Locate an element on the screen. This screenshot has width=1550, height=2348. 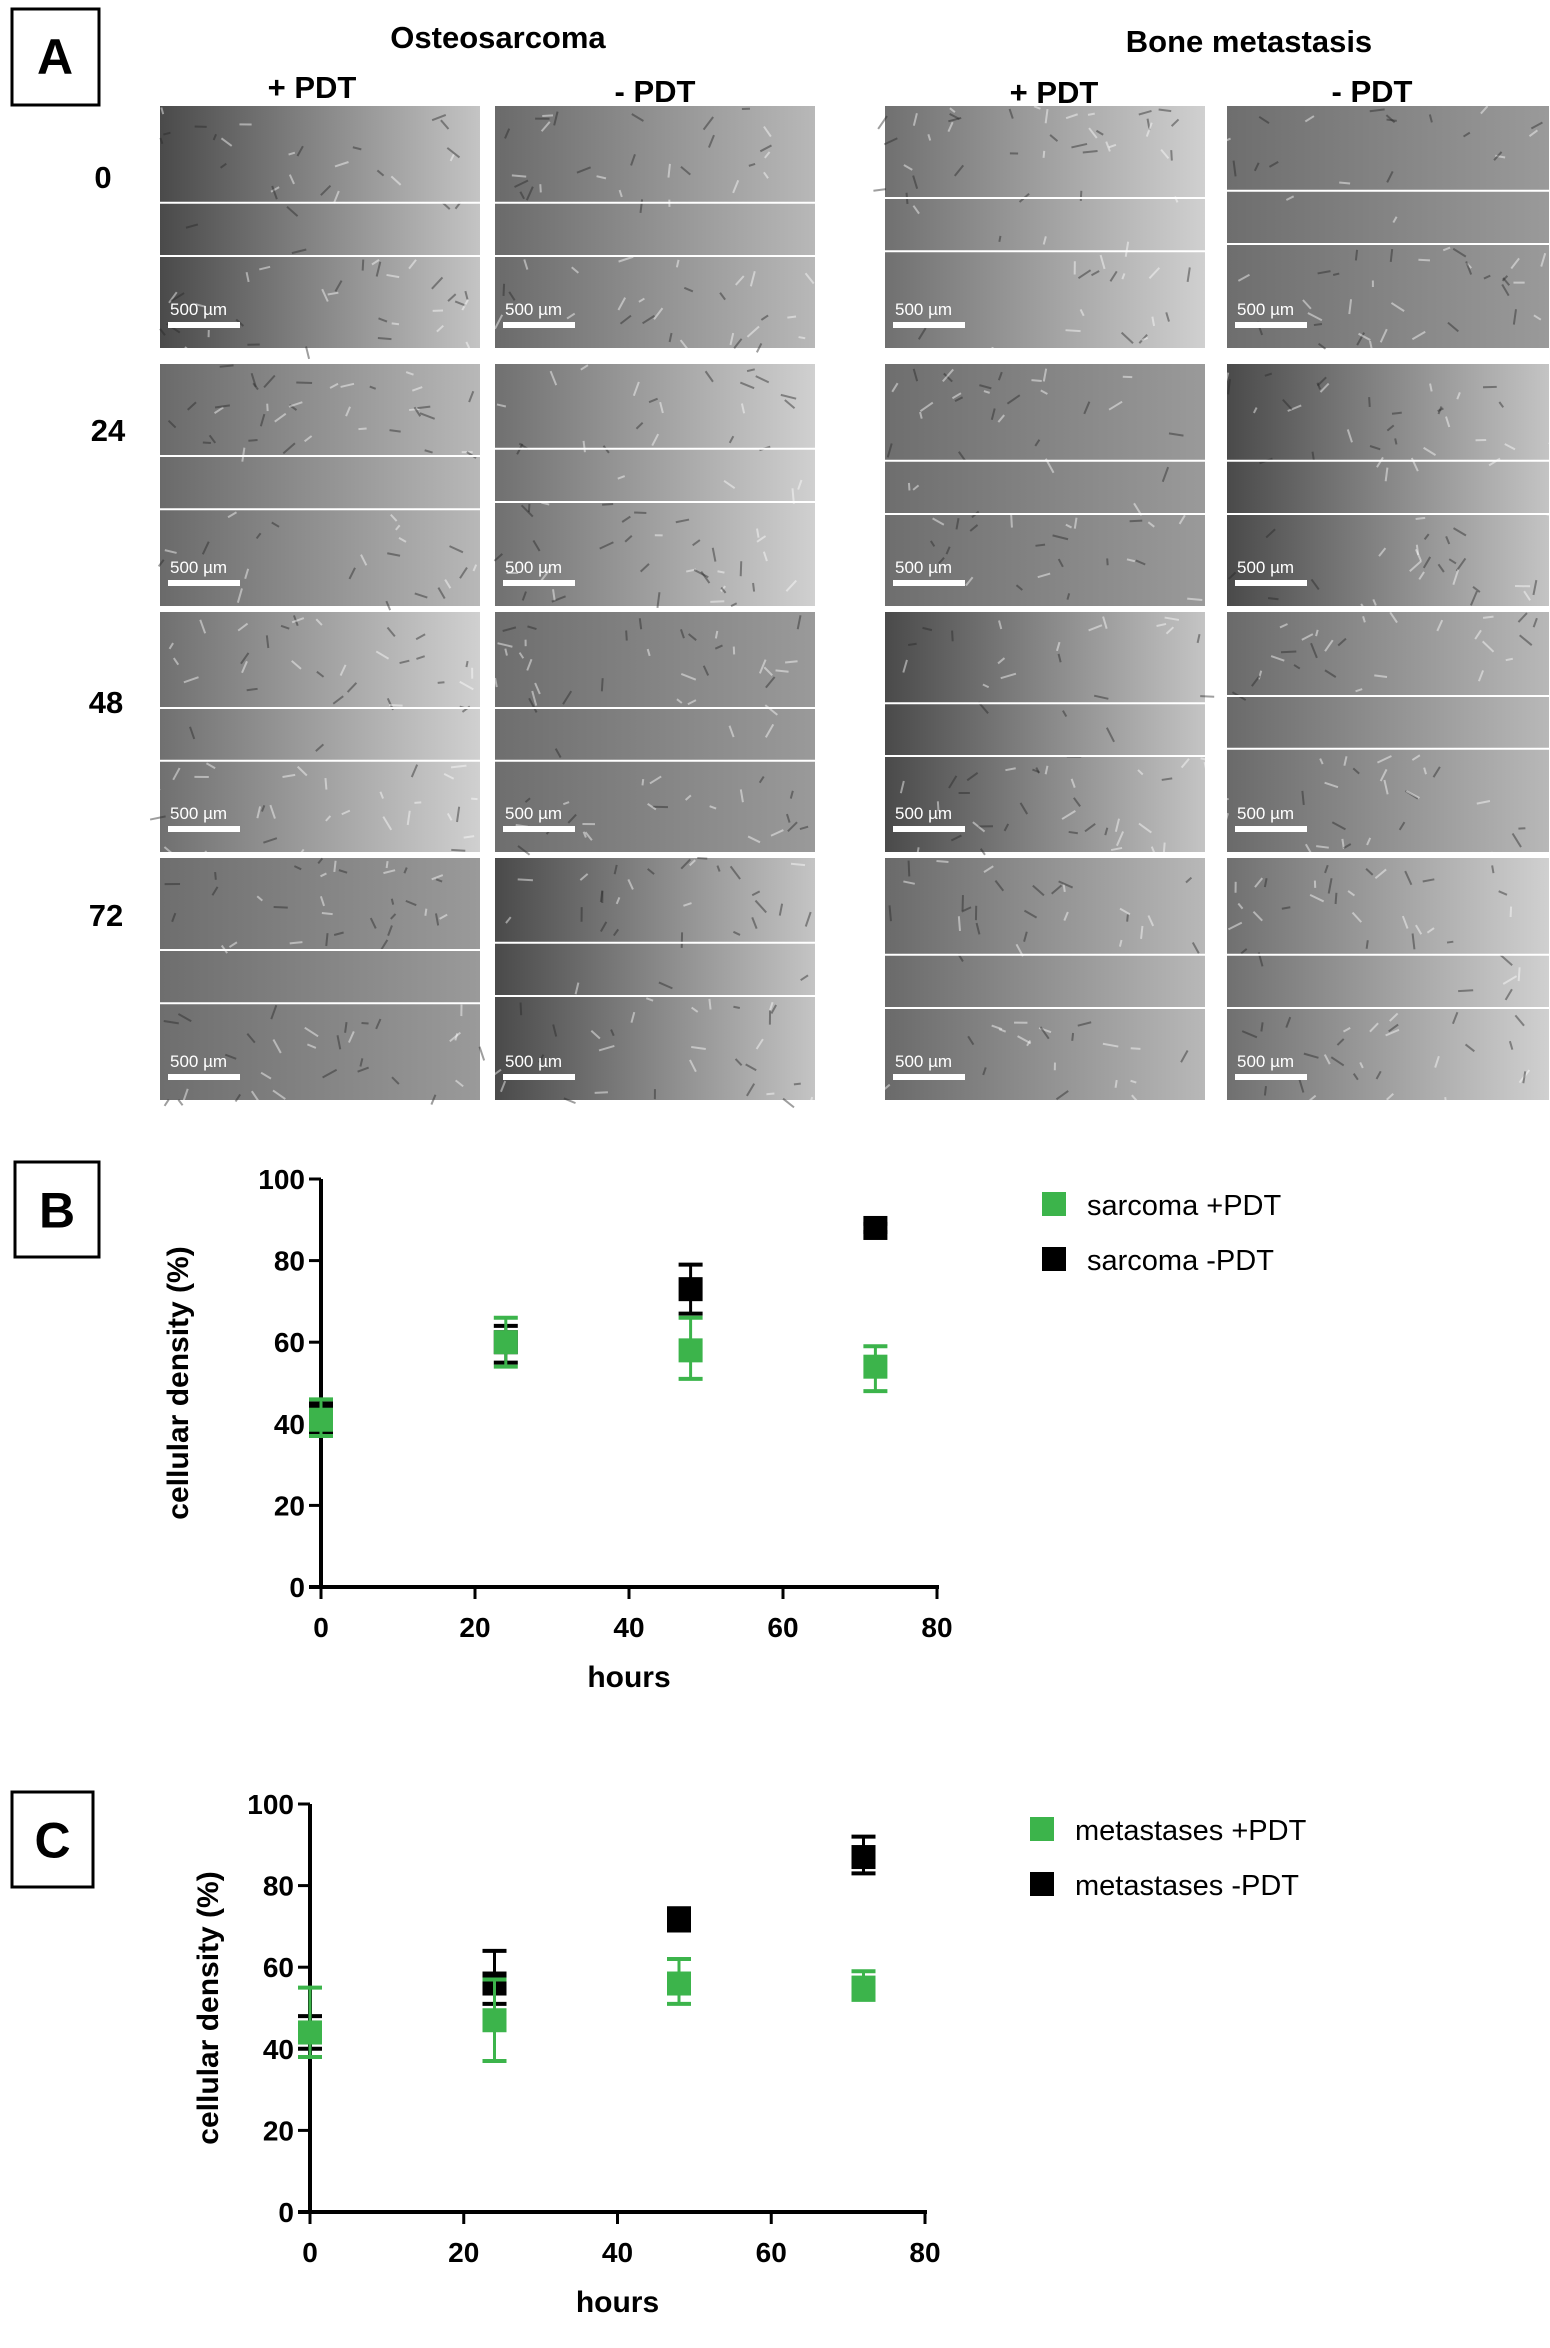
panel-label: C is located at coordinates (52, 1841).